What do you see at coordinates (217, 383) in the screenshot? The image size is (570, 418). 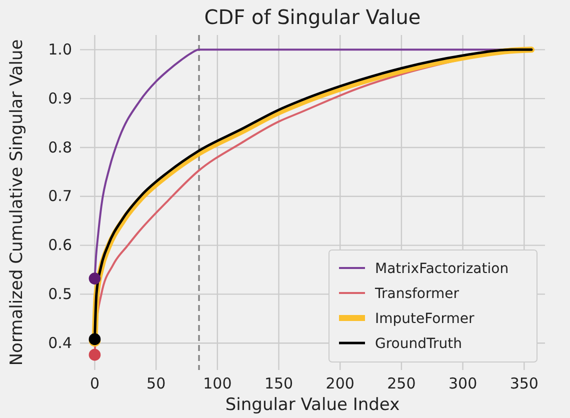 I see `x-tick-label: 100` at bounding box center [217, 383].